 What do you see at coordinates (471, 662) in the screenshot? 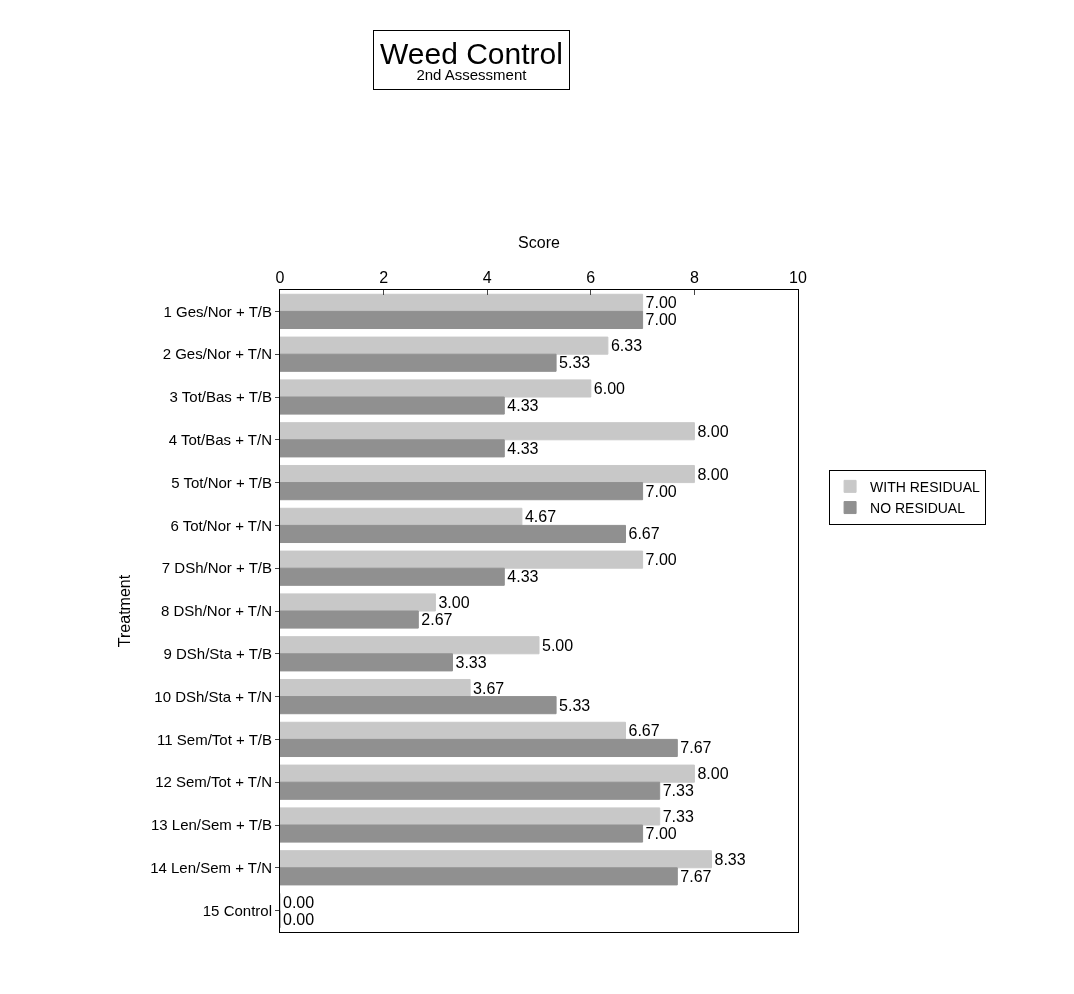
I see `data-label: 3.33` at bounding box center [471, 662].